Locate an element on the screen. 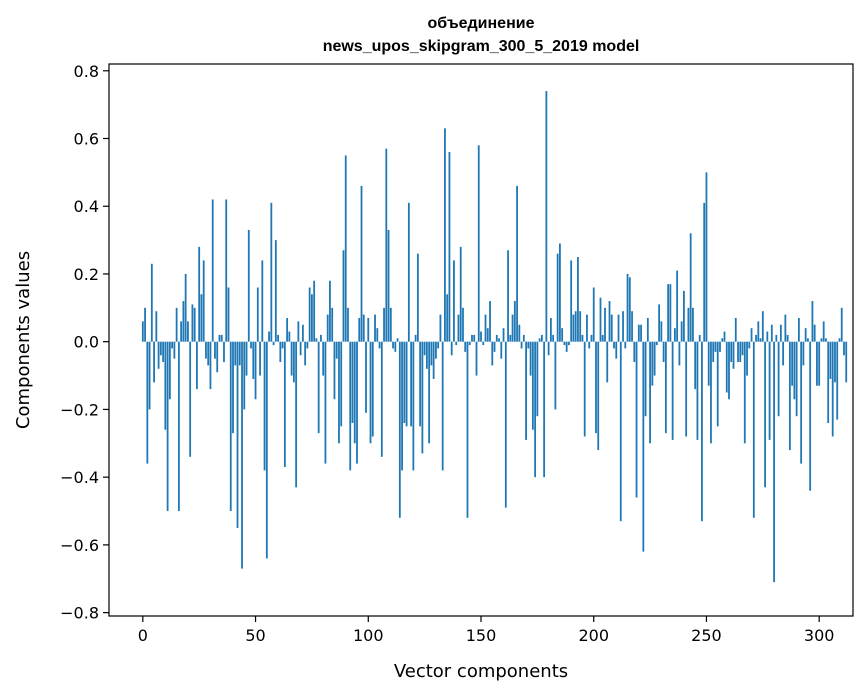  y-tick-label: 0.4 is located at coordinates (86, 206).